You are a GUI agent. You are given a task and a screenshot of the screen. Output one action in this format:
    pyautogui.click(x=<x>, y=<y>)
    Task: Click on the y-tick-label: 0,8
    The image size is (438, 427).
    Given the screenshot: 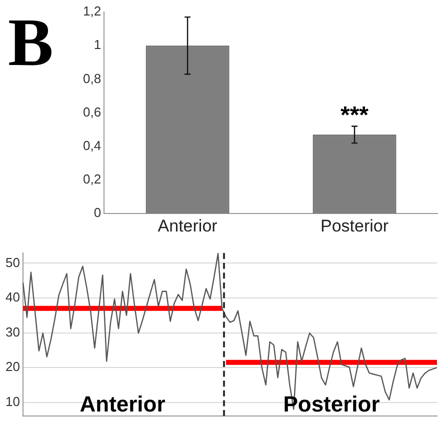 What is the action you would take?
    pyautogui.click(x=92, y=78)
    